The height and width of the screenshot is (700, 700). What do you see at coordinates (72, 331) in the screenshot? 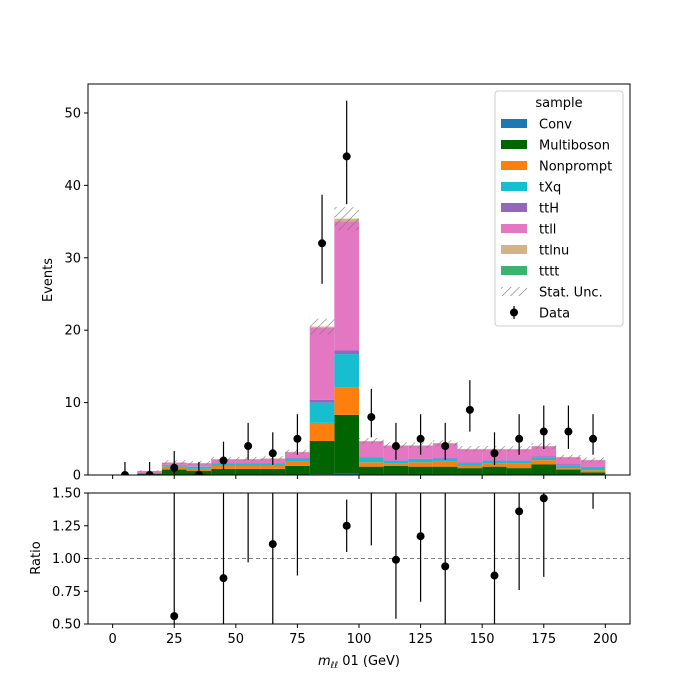
I see `main-y-tick-label-20: 20` at bounding box center [72, 331].